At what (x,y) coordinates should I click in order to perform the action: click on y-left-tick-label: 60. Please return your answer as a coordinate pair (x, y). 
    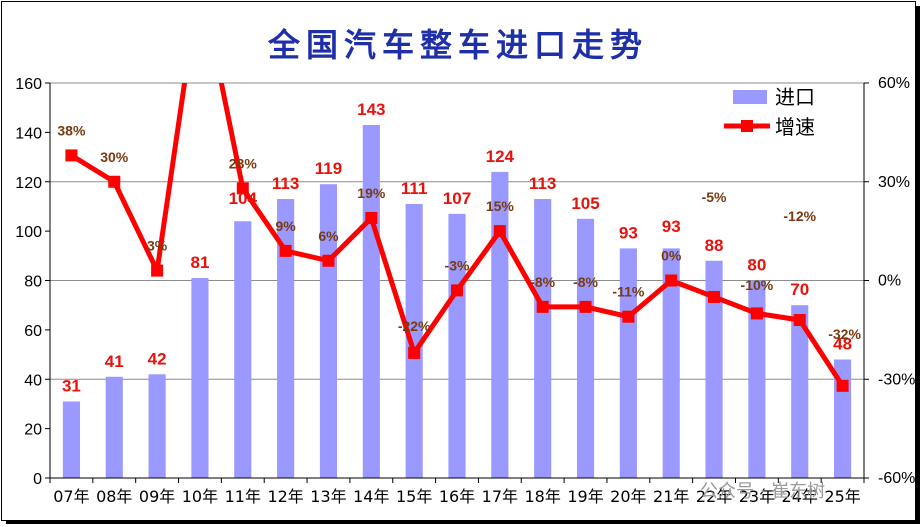
    Looking at the image, I should click on (33, 331).